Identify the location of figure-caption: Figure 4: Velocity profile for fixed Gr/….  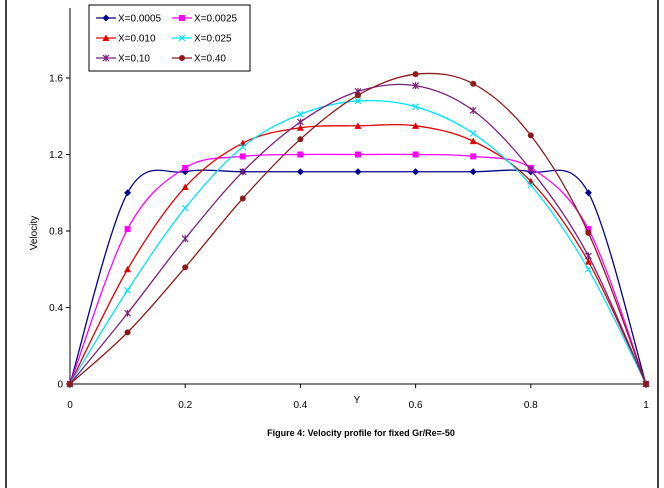
(361, 433).